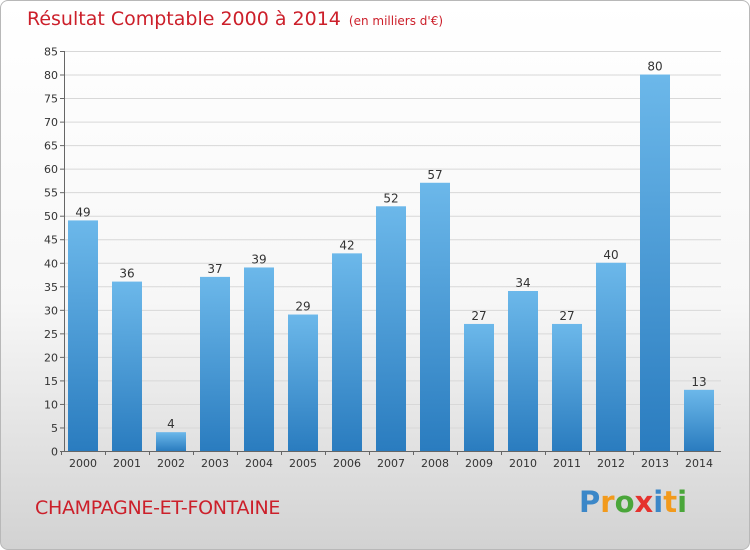 The image size is (750, 550). What do you see at coordinates (346, 245) in the screenshot?
I see `bar-value-label: 42` at bounding box center [346, 245].